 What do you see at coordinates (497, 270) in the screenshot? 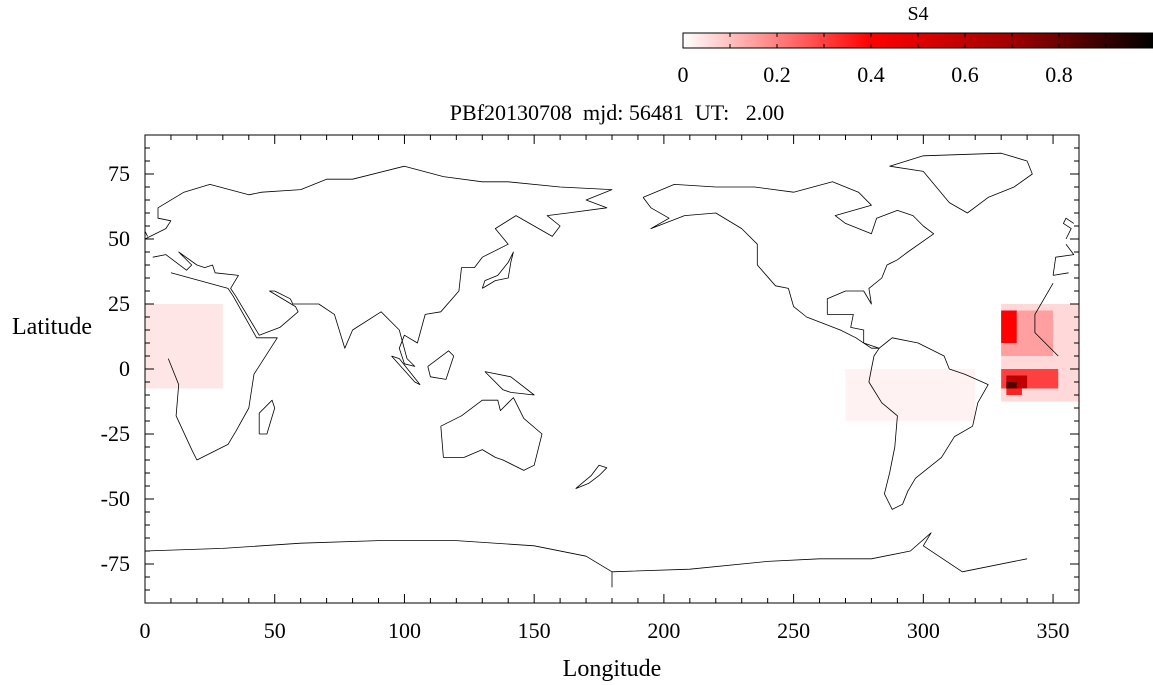
I see `coastline-japan` at bounding box center [497, 270].